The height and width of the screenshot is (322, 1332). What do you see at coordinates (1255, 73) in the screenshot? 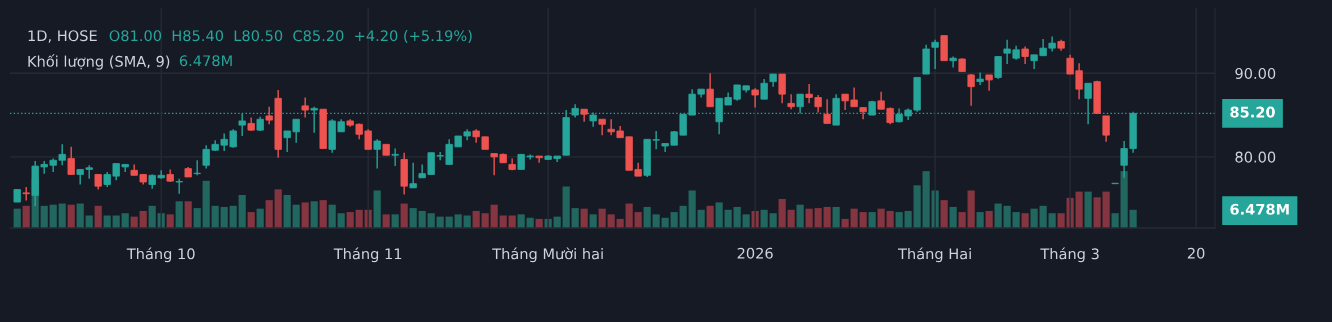
I see `y-tick-label: 90.00` at bounding box center [1255, 73].